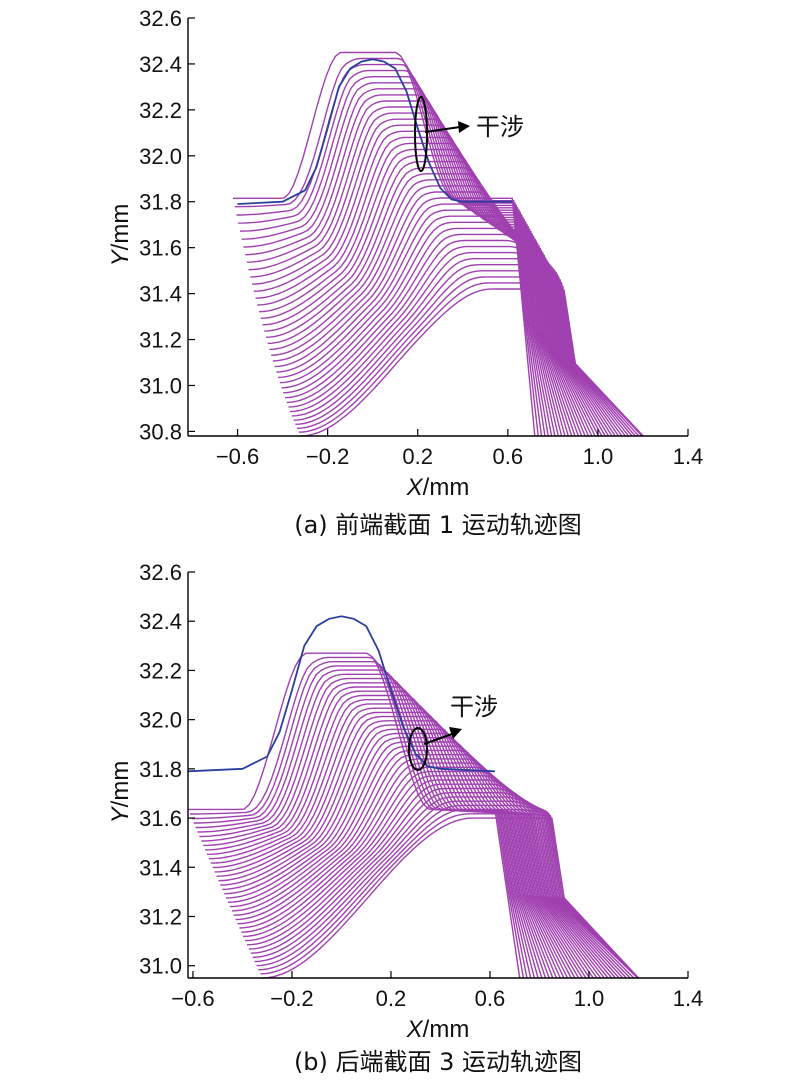 This screenshot has height=1082, width=800. What do you see at coordinates (418, 749) in the screenshot?
I see `subplot-b-interference-ellipse` at bounding box center [418, 749].